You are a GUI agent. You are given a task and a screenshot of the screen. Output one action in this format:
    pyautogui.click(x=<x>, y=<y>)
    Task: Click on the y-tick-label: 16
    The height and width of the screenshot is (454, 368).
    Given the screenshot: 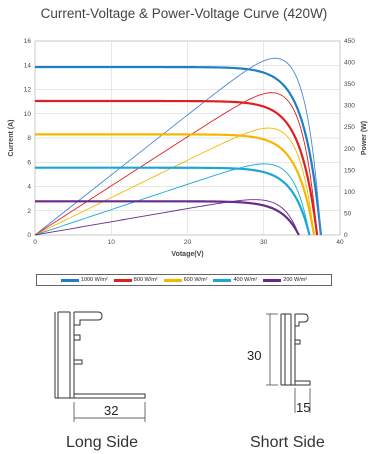 What is the action you would take?
    pyautogui.click(x=28, y=41)
    